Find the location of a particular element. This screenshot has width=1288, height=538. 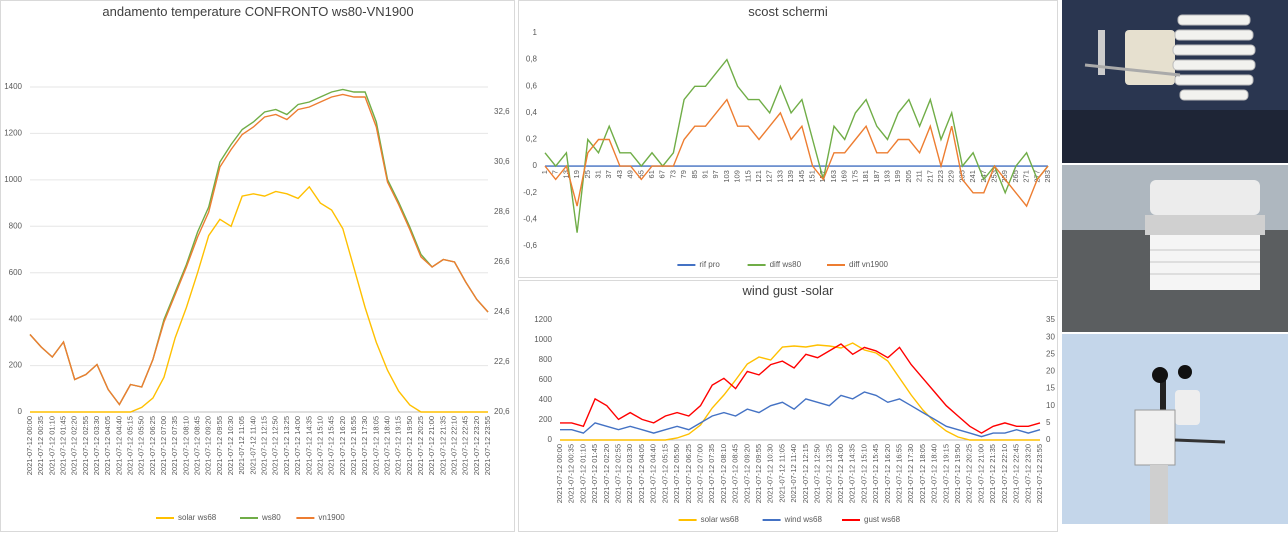

x-tick-label: 139 is located at coordinates (790, 176).